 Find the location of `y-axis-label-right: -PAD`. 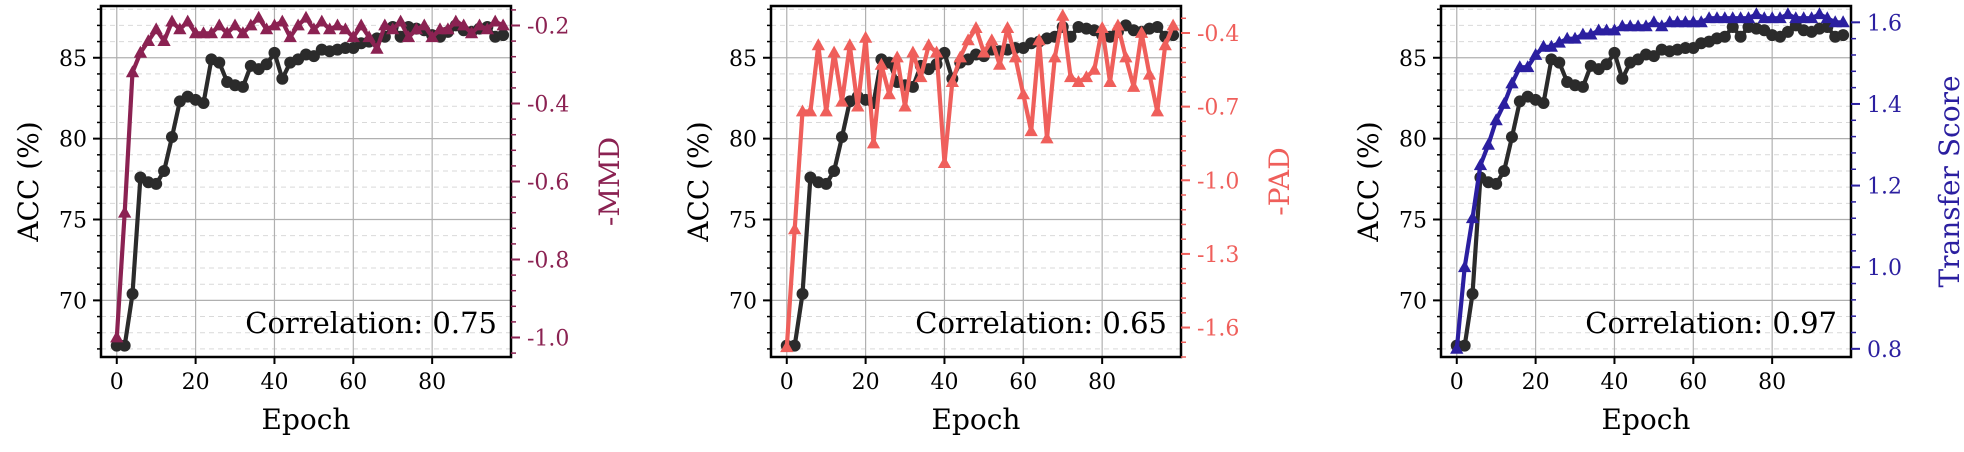

y-axis-label-right: -PAD is located at coordinates (1279, 181).